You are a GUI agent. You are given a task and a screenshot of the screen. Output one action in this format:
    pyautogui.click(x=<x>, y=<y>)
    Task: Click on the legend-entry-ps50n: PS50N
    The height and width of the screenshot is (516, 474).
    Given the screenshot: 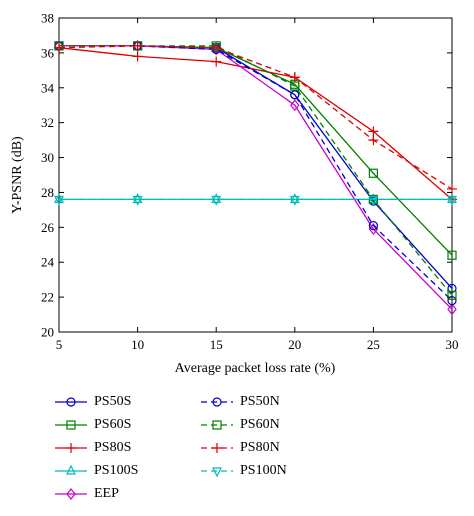 What is the action you would take?
    pyautogui.click(x=240, y=402)
    